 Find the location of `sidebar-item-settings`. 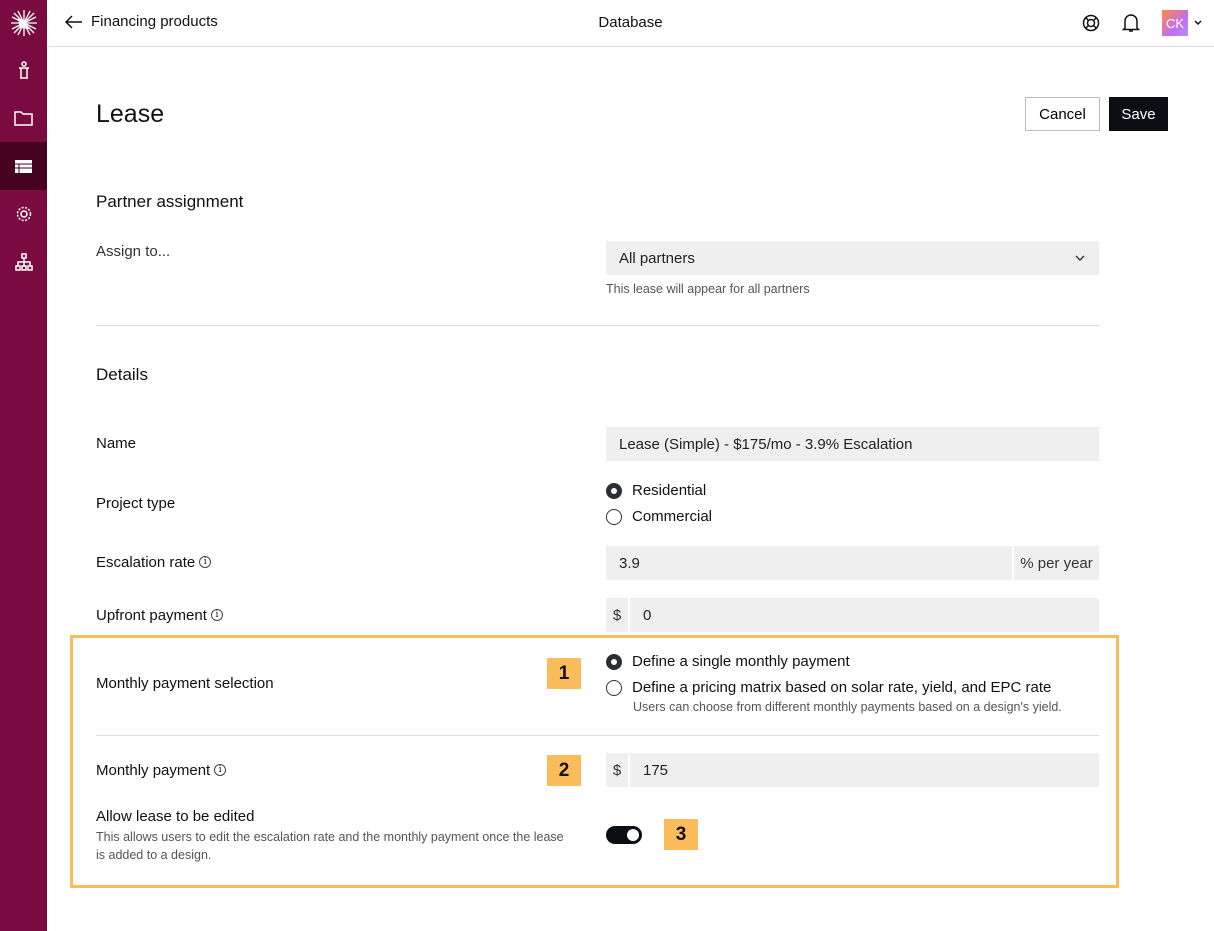

sidebar-item-settings is located at coordinates (23, 214).